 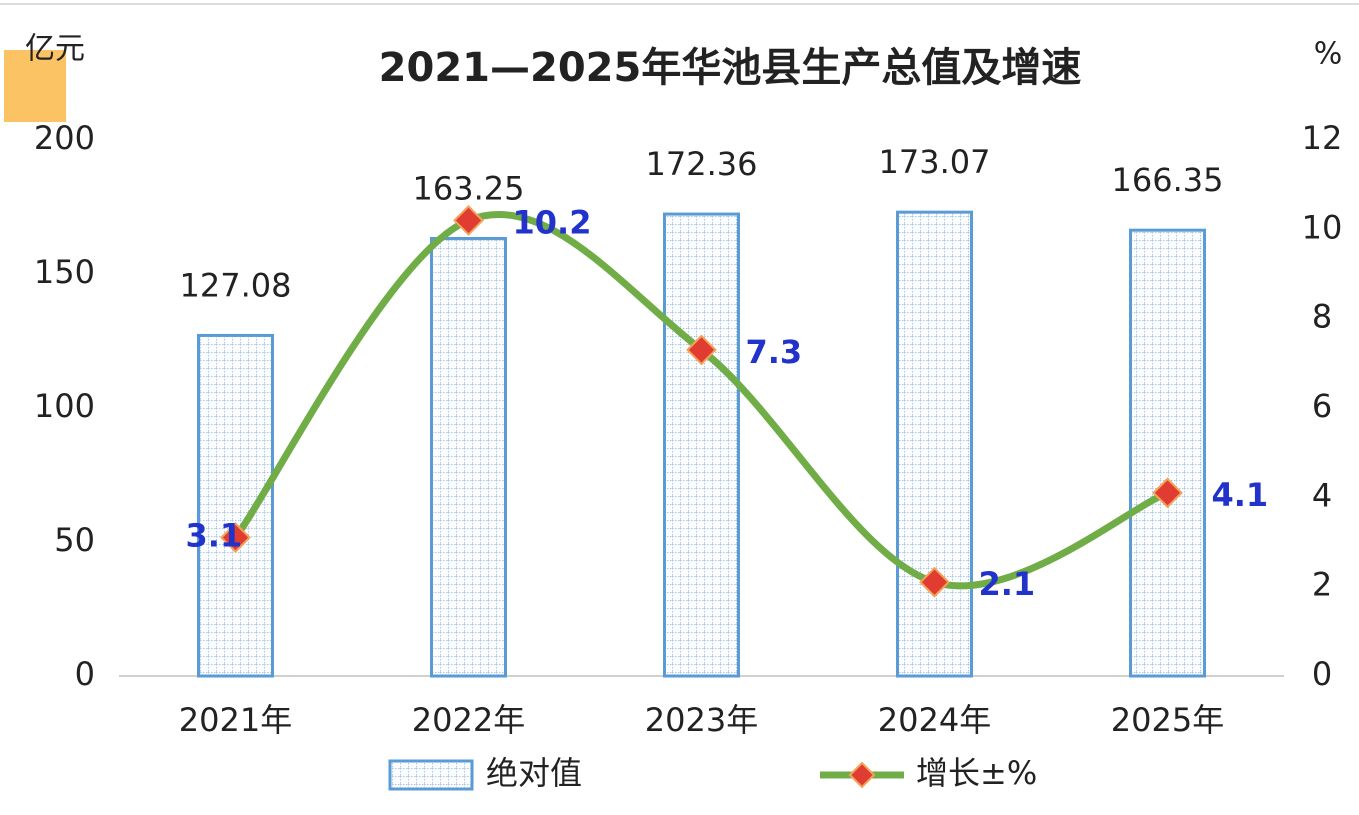 What do you see at coordinates (934, 720) in the screenshot?
I see `x-tick-label: 2024年` at bounding box center [934, 720].